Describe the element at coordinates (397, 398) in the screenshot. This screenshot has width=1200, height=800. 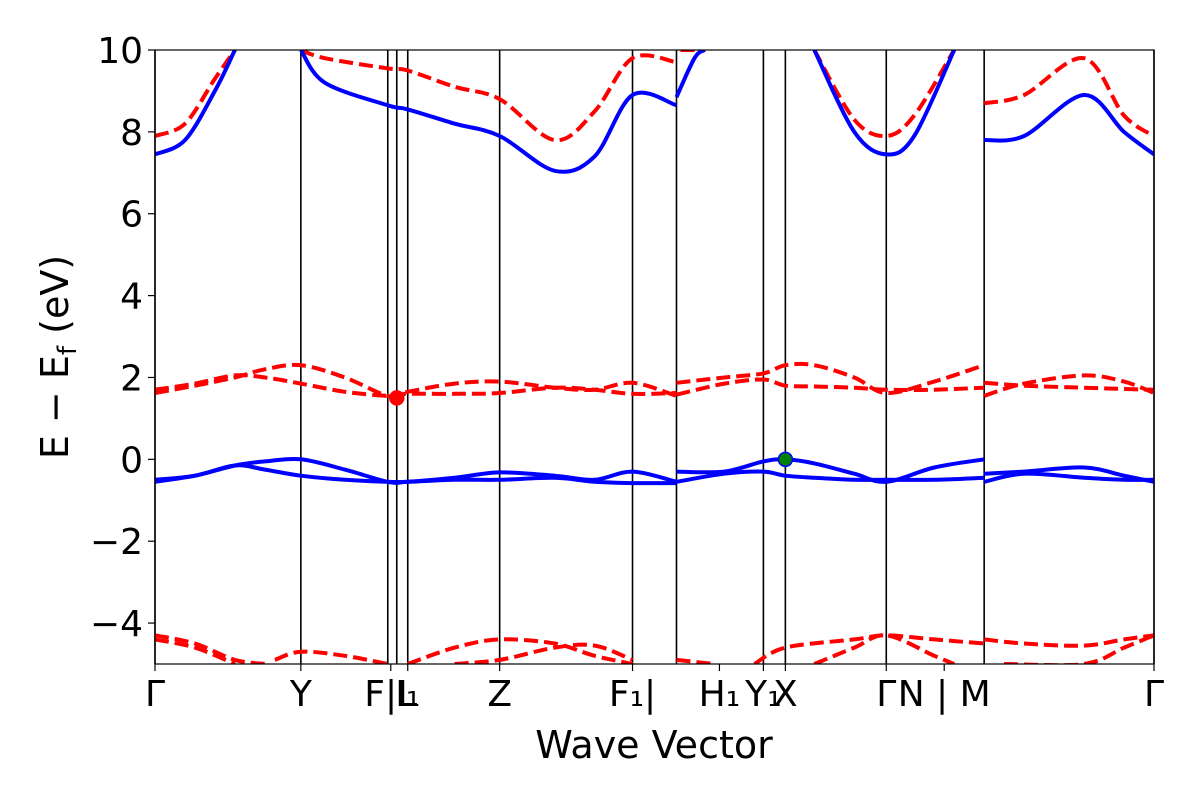
I see `conduction-band-minimum-marker` at that location.